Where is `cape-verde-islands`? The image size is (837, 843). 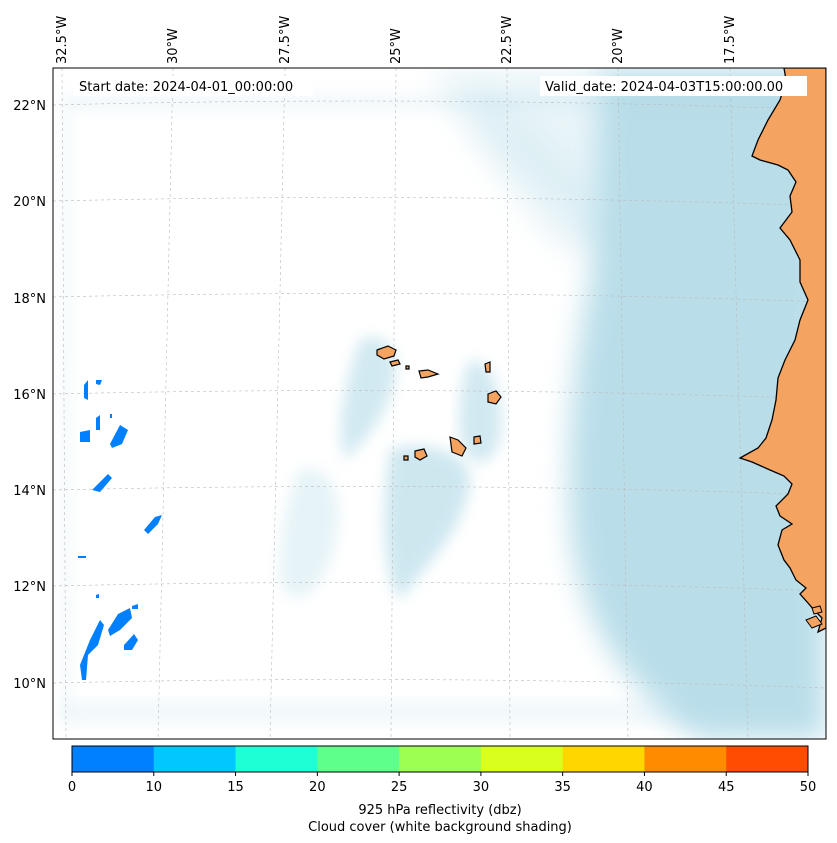 cape-verde-islands is located at coordinates (439, 403).